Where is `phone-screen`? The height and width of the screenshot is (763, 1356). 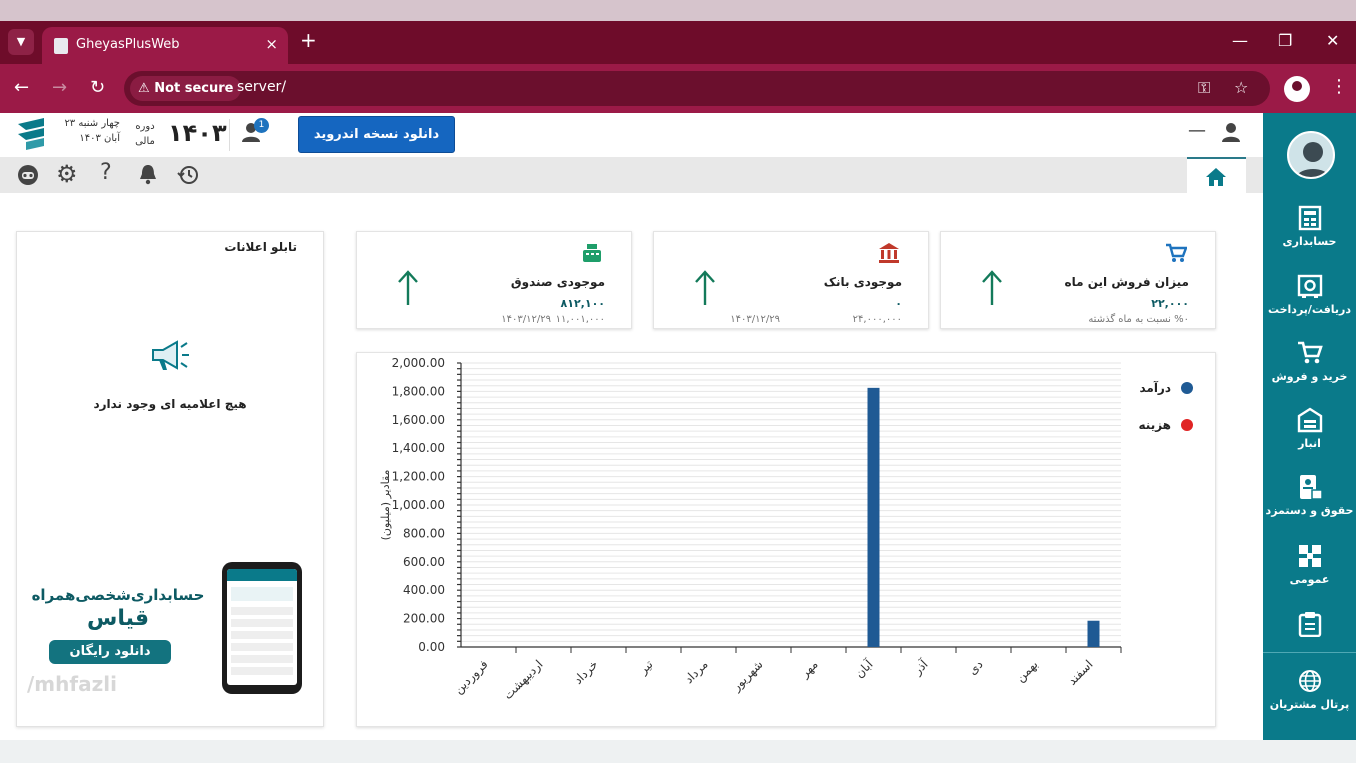 phone-screen is located at coordinates (262, 627).